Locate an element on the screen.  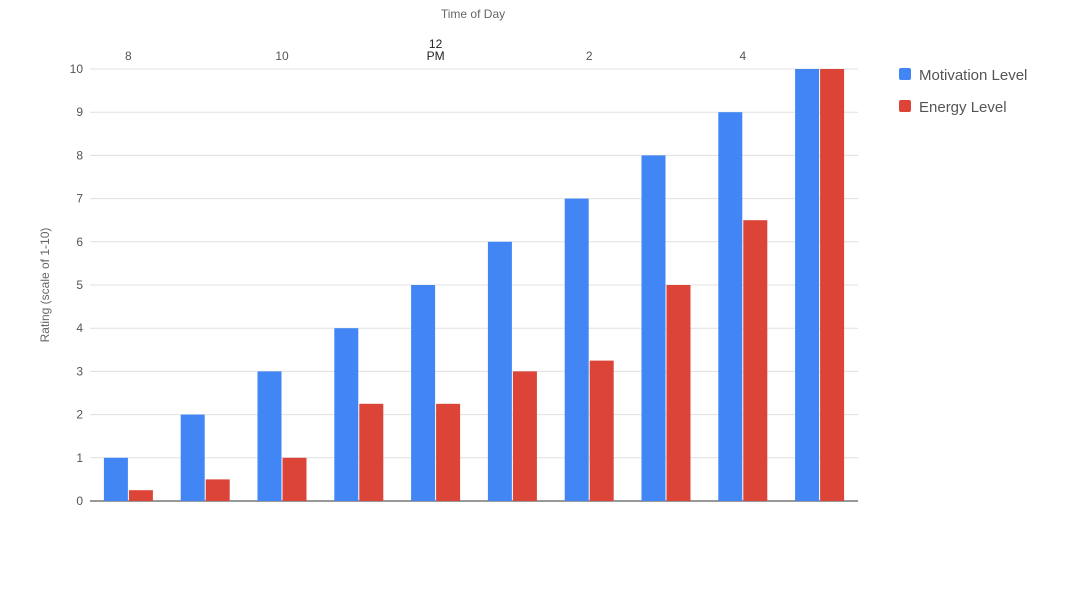
x-tick-label: 12 PM is located at coordinates (436, 50).